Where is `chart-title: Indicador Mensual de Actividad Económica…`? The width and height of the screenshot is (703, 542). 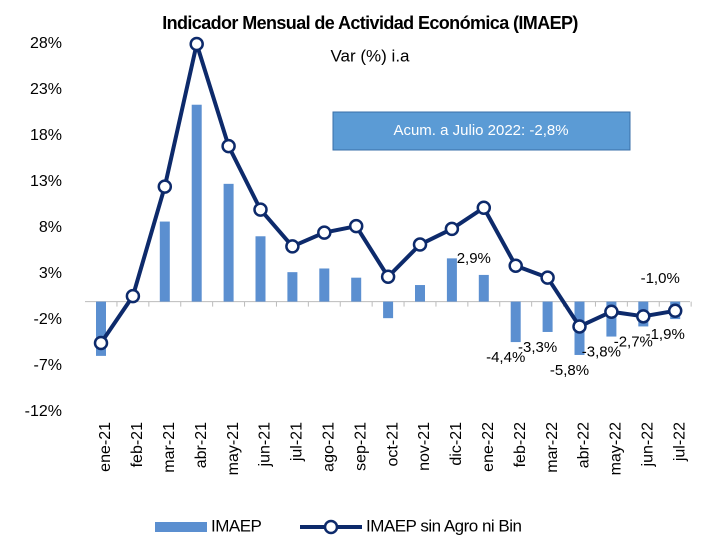
chart-title: Indicador Mensual de Actividad Económica… is located at coordinates (370, 23).